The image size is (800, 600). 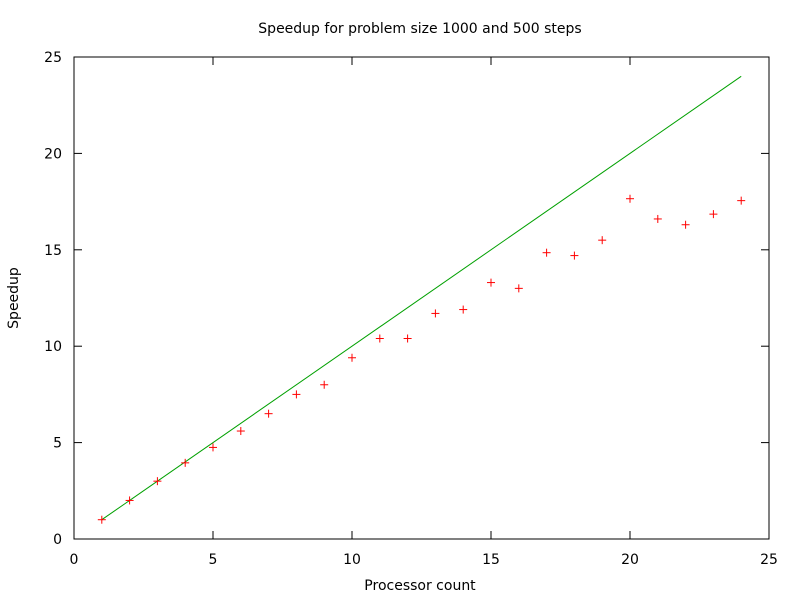 What do you see at coordinates (53, 154) in the screenshot?
I see `y-tick-label: 20` at bounding box center [53, 154].